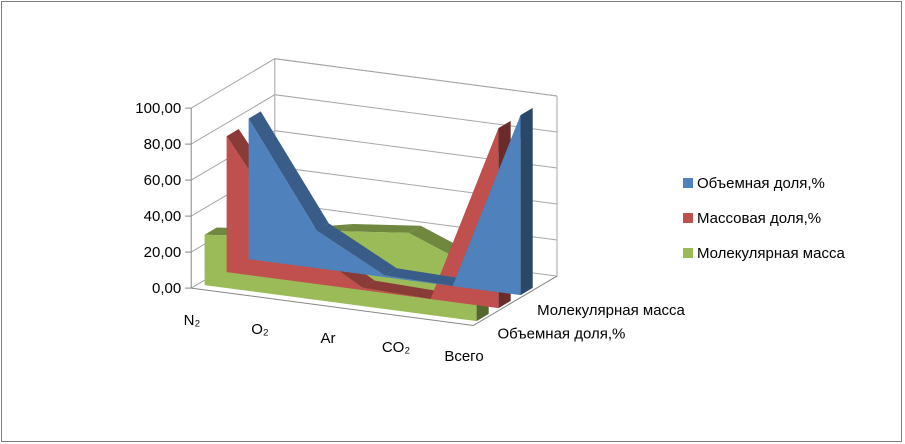  I want to click on x-axis-line, so click(332, 306).